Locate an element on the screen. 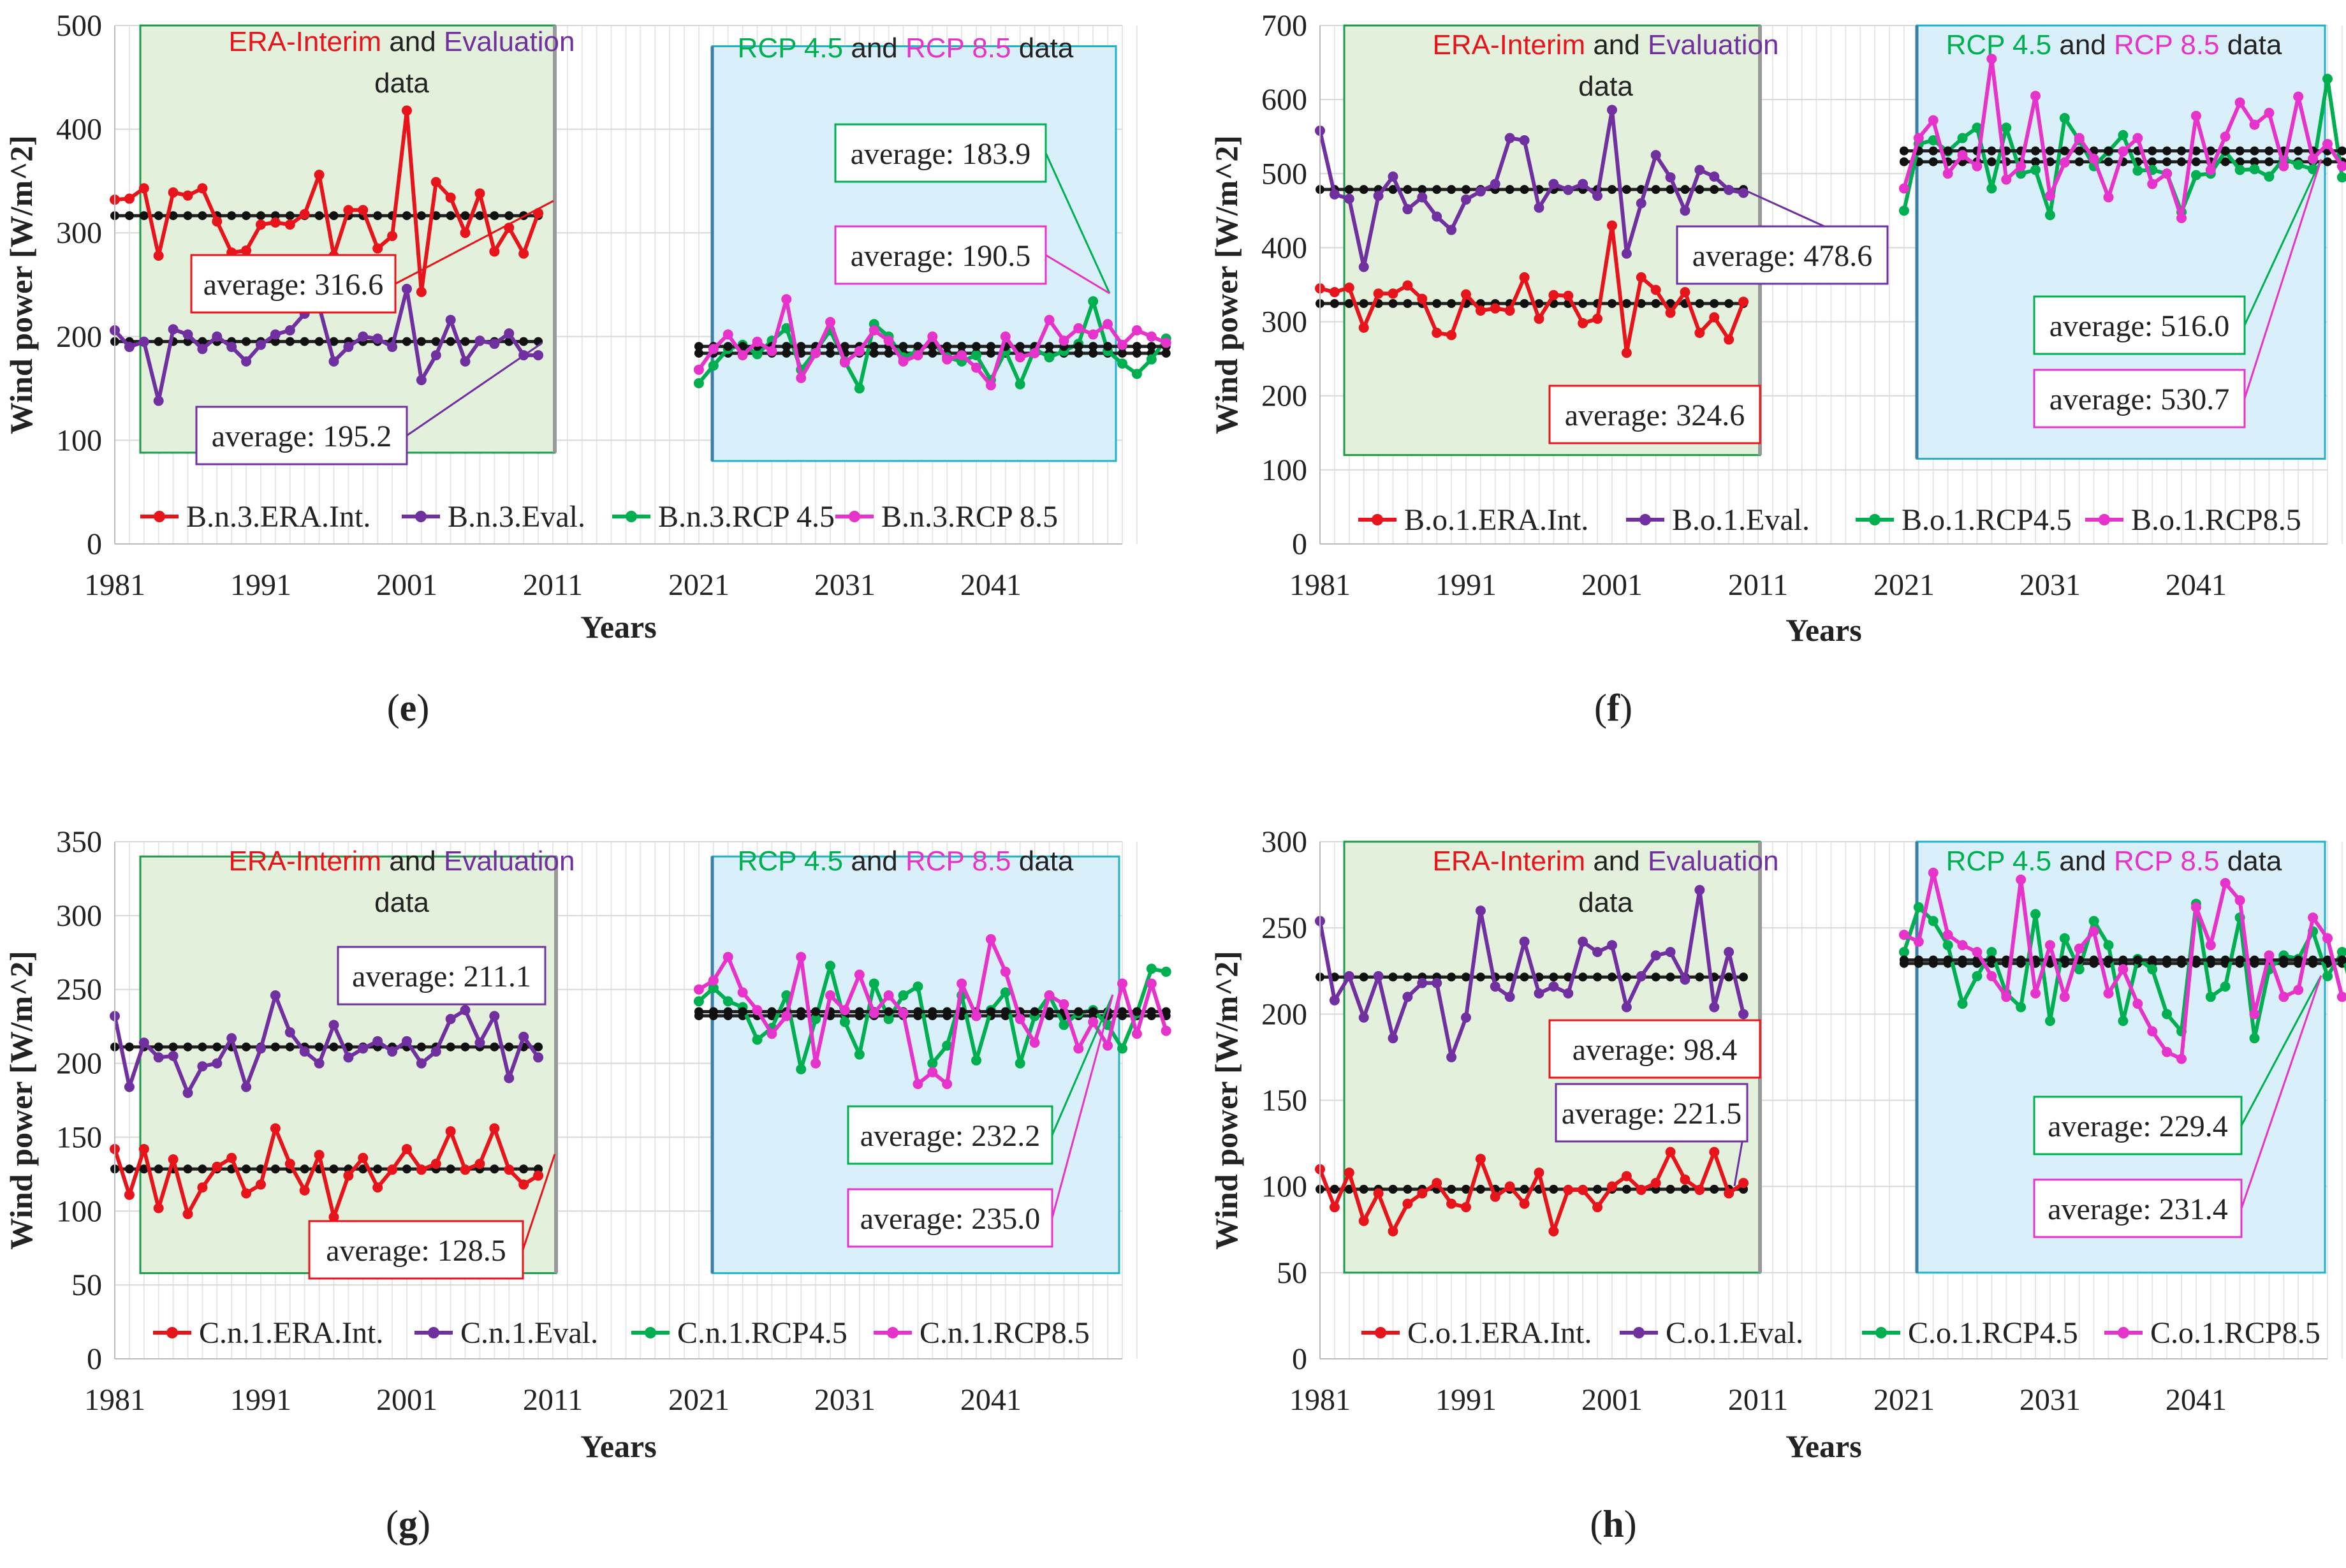 Image resolution: width=2346 pixels, height=1568 pixels. panel-letter: e is located at coordinates (408, 708).